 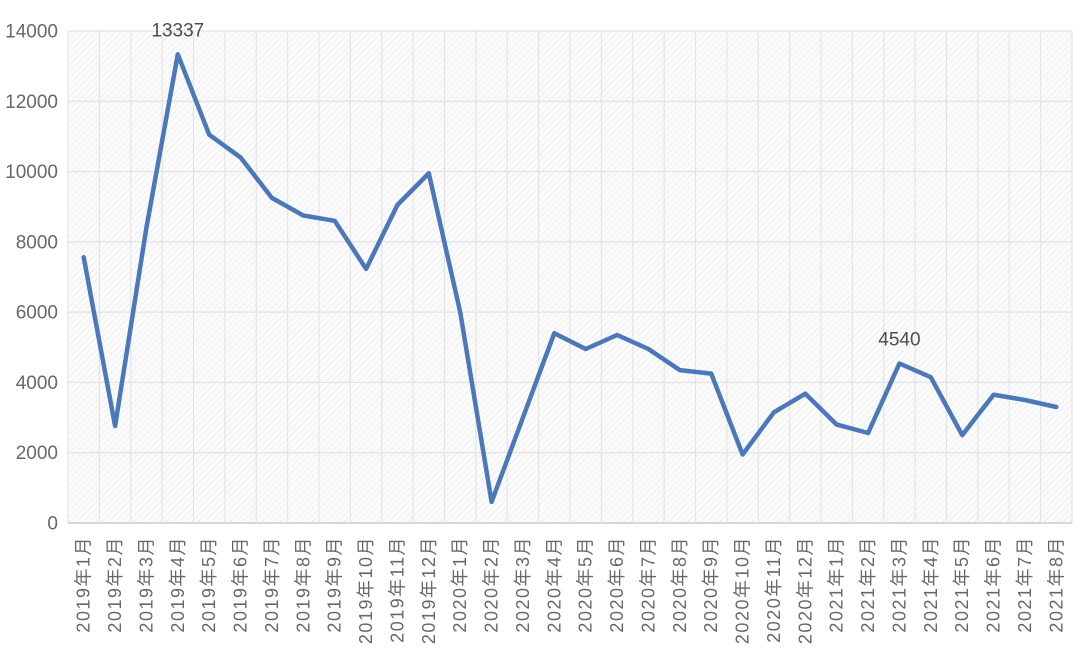 I want to click on x-axis-label: 2021年6月, so click(x=994, y=584).